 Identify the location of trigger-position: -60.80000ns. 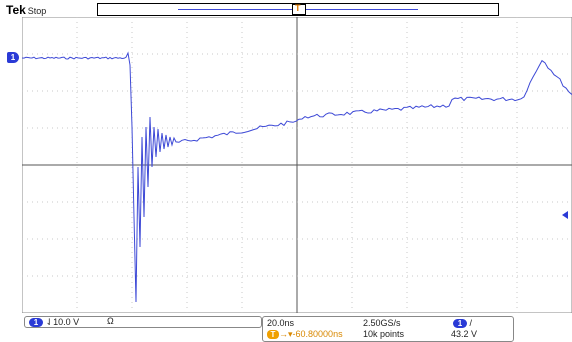
(317, 334).